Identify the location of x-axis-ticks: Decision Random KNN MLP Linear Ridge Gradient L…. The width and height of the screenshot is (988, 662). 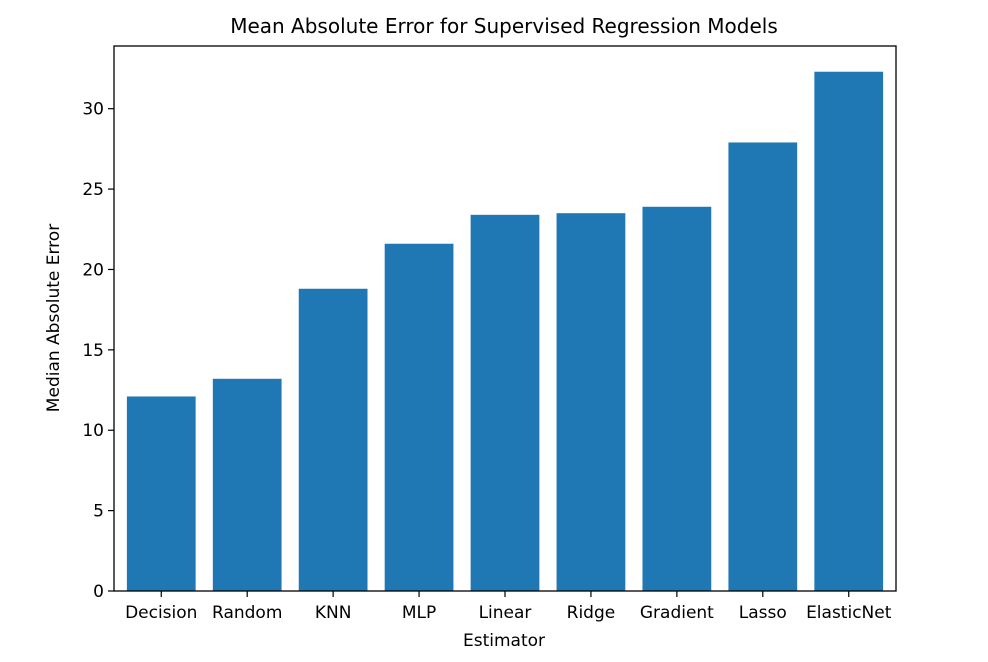
(508, 607).